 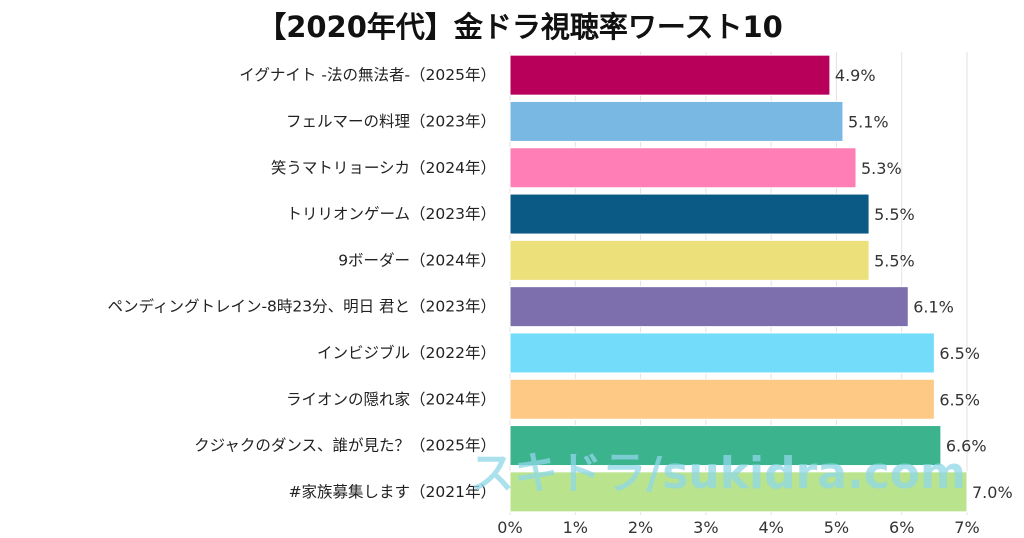 I want to click on value-label: 6.1%, so click(x=933, y=307).